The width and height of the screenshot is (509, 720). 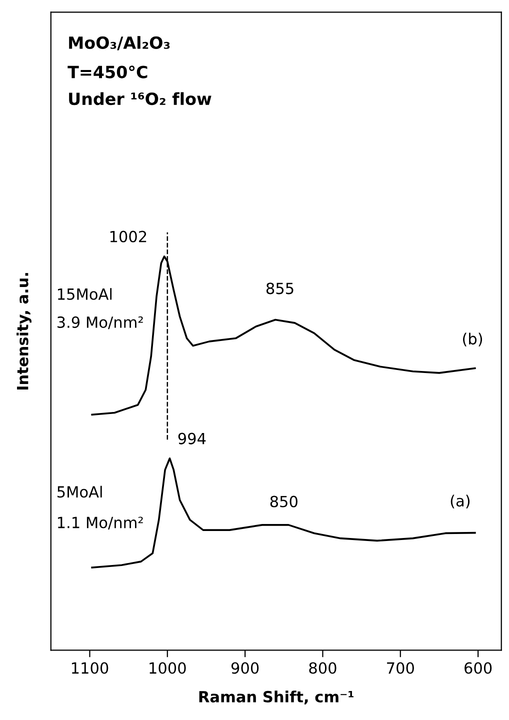 I want to click on x-tick-label: 1100, so click(x=90, y=668).